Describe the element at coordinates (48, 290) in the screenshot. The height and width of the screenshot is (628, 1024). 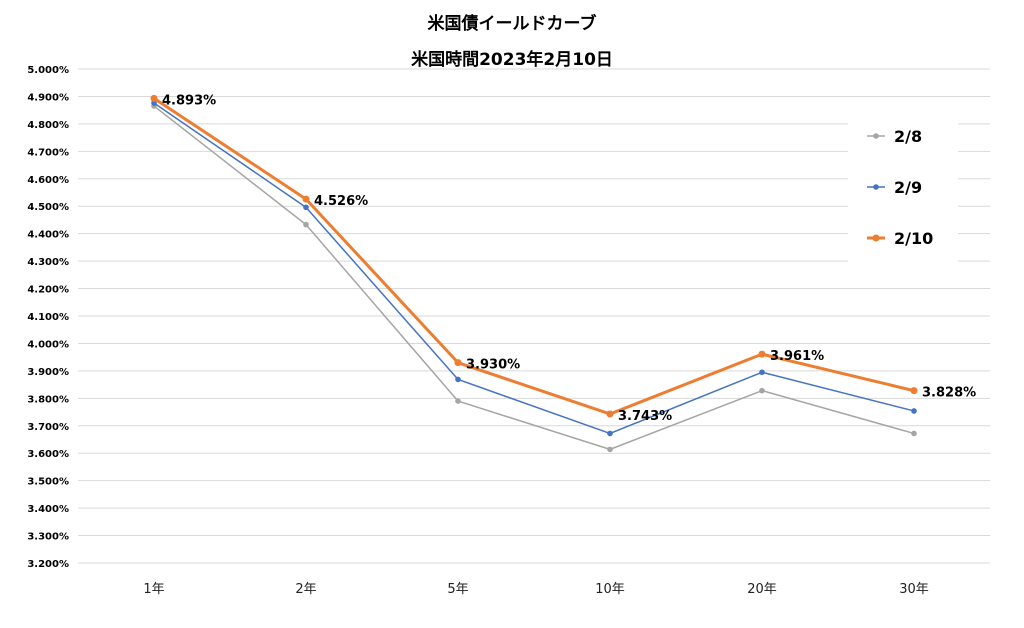
I see `y-tick-label: 4.200%` at that location.